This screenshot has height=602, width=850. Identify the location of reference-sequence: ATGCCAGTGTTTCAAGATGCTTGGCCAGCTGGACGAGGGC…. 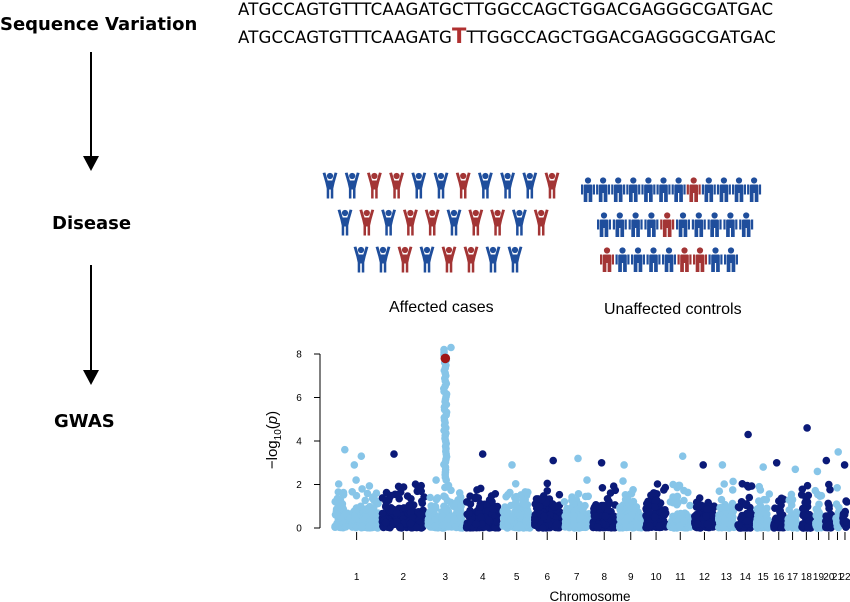
(506, 9).